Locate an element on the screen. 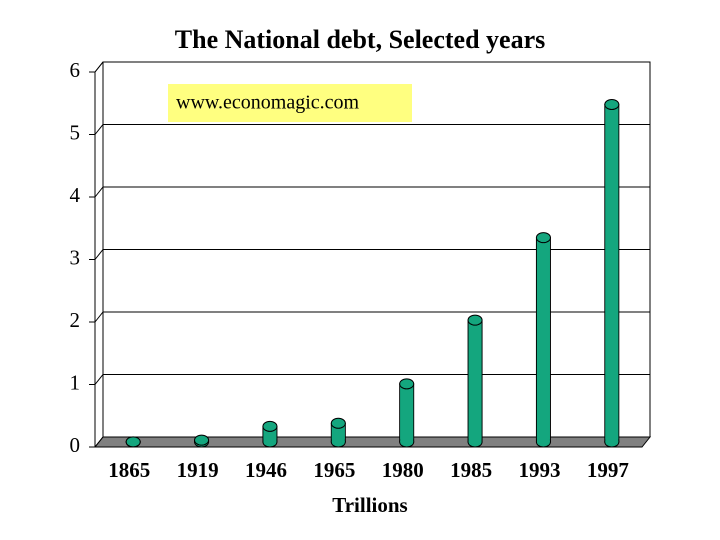 This screenshot has height=540, width=720. annotation: www.economagic.com is located at coordinates (268, 103).